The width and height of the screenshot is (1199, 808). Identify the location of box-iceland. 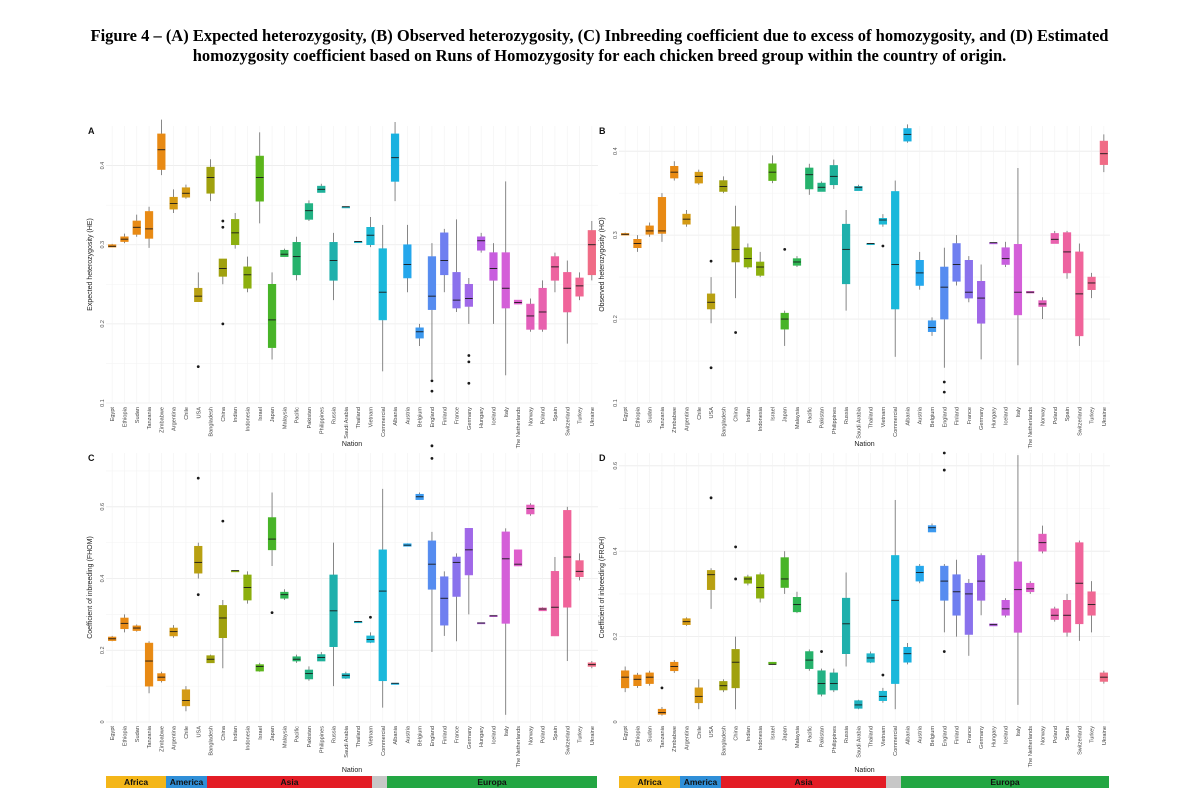
(493, 283).